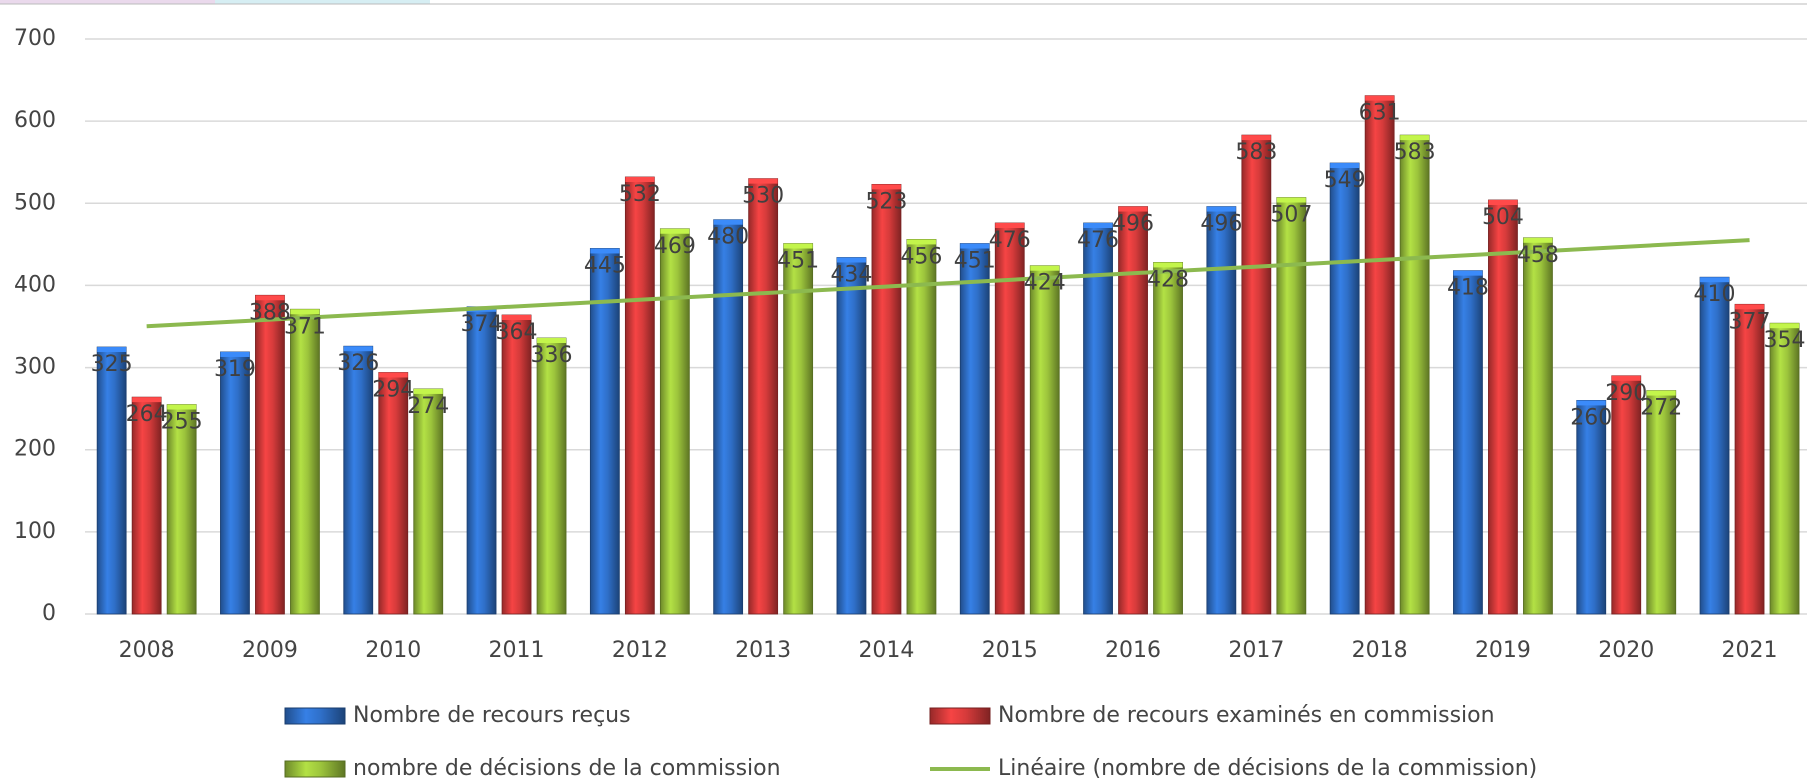 This screenshot has height=784, width=1807. What do you see at coordinates (35, 449) in the screenshot?
I see `y-tick-label: 200` at bounding box center [35, 449].